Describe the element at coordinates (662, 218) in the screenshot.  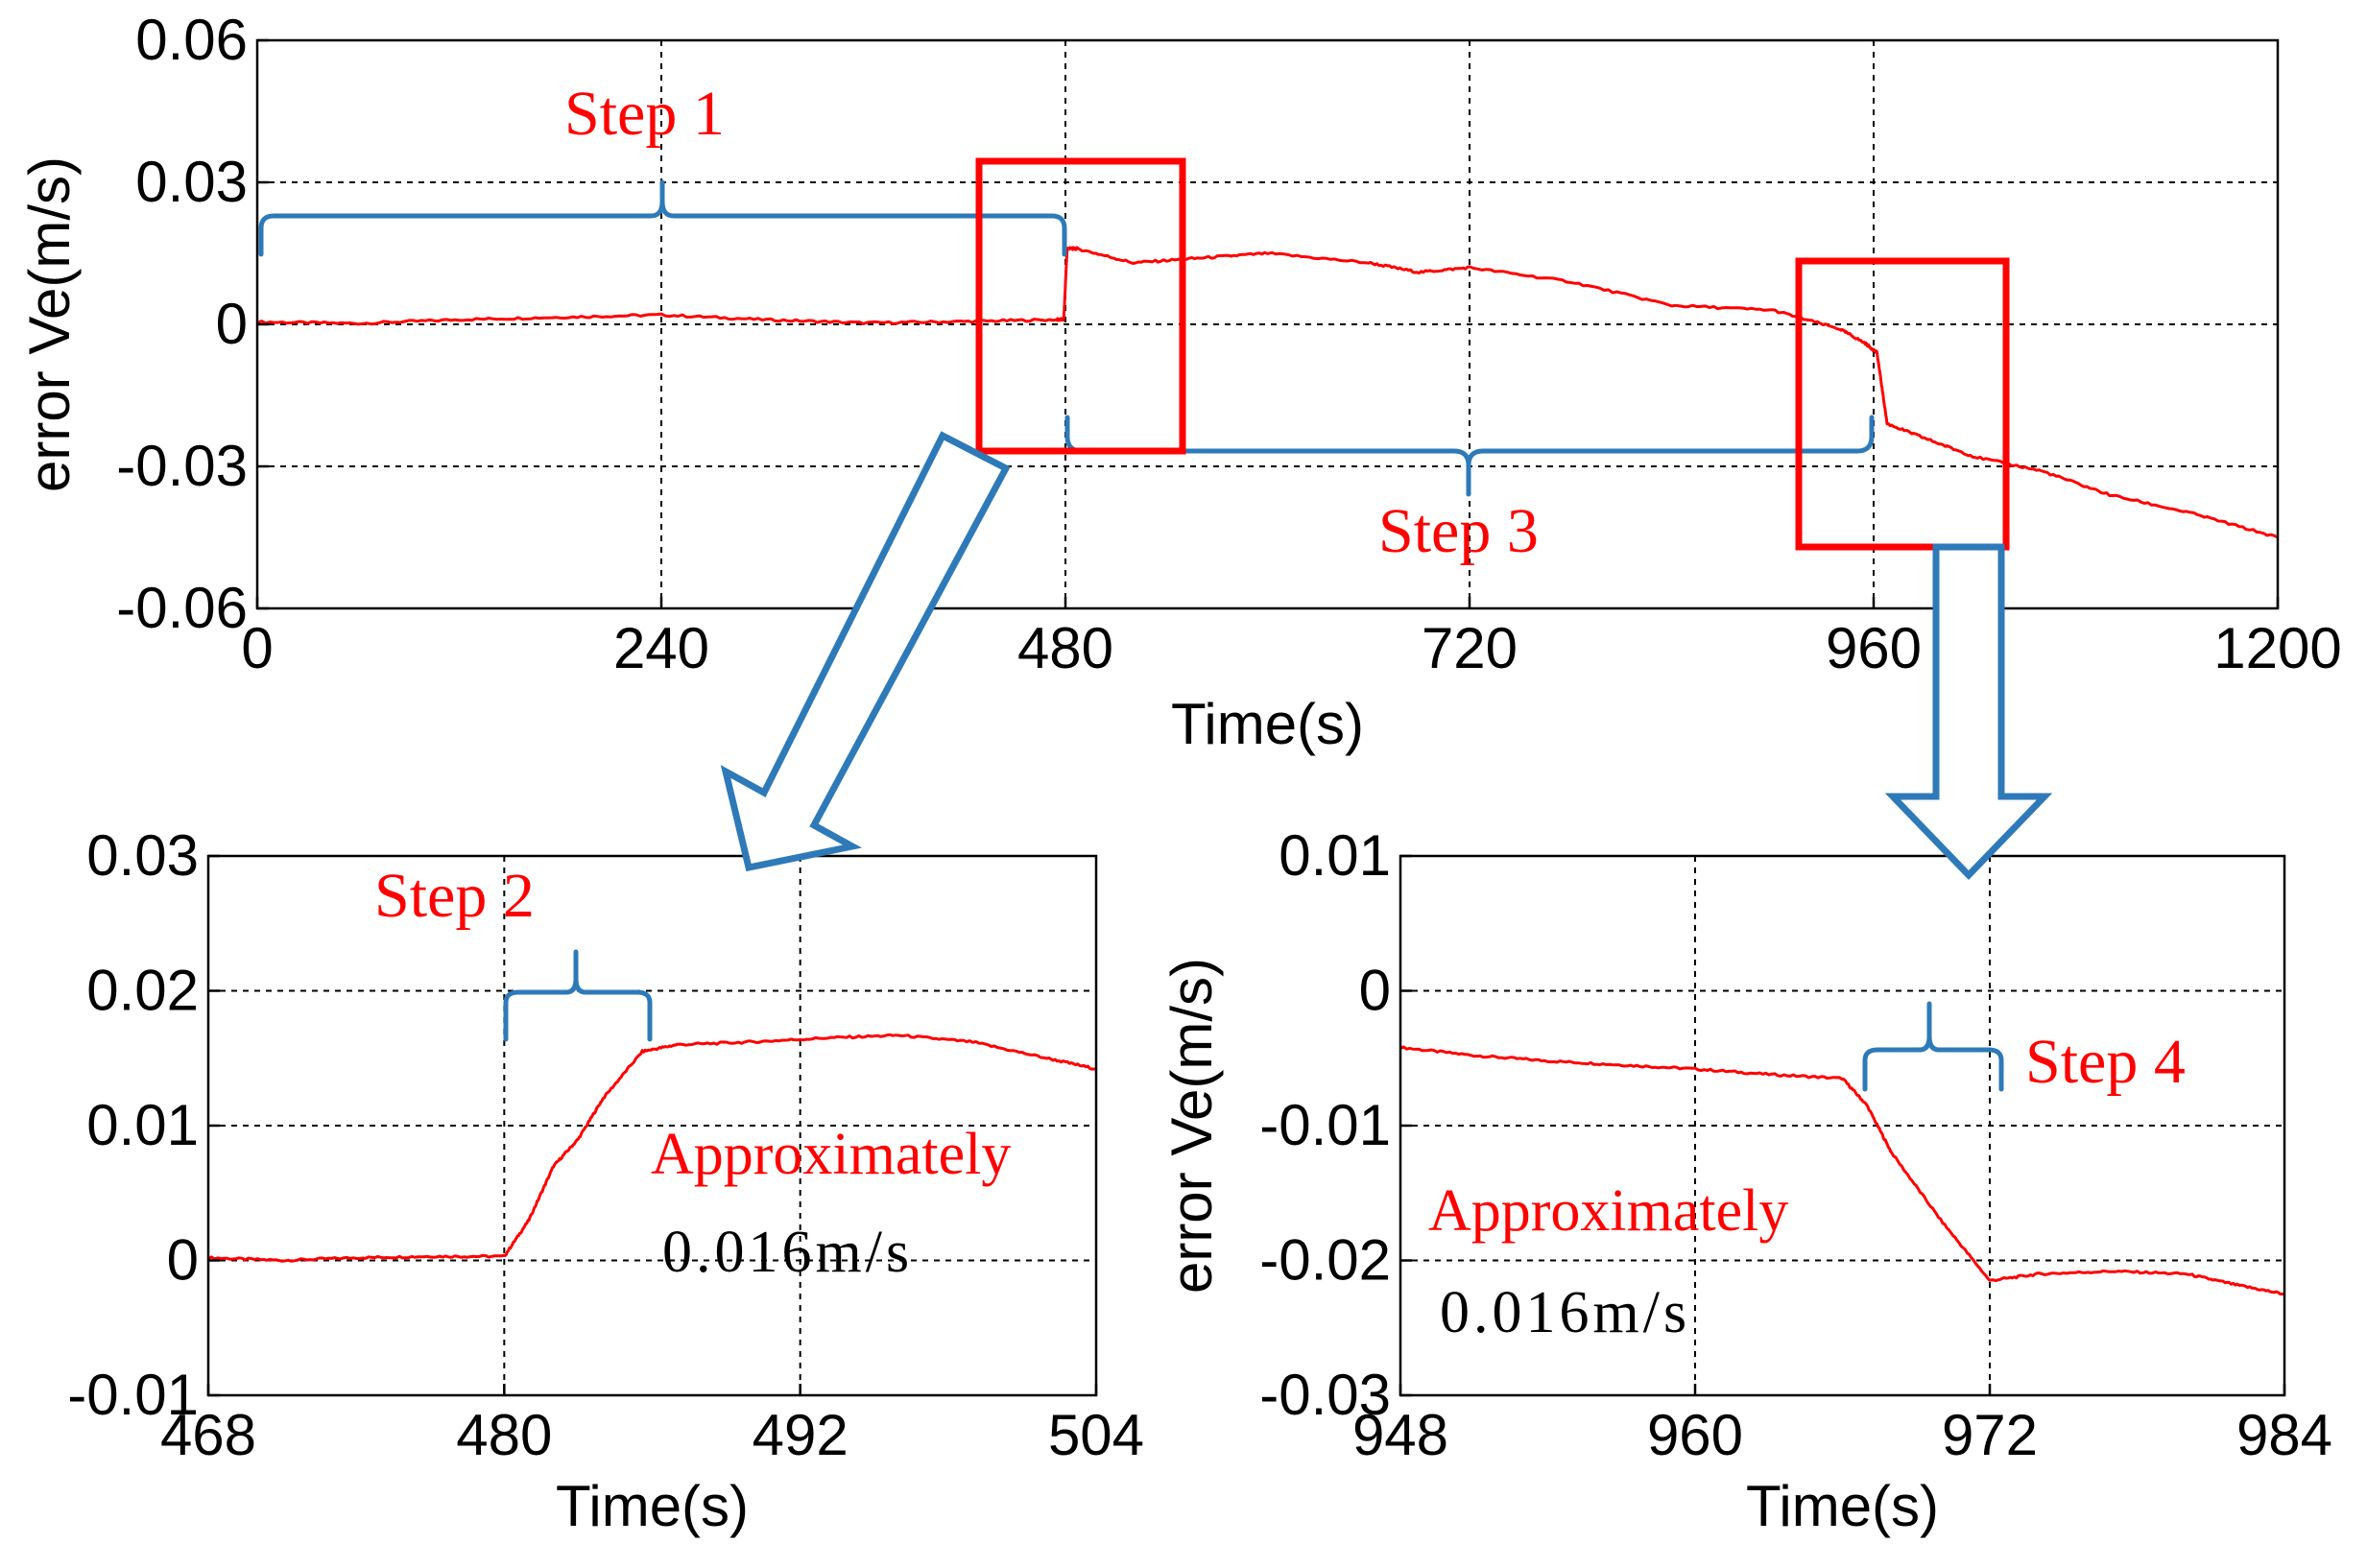
I see `step1-brace` at that location.